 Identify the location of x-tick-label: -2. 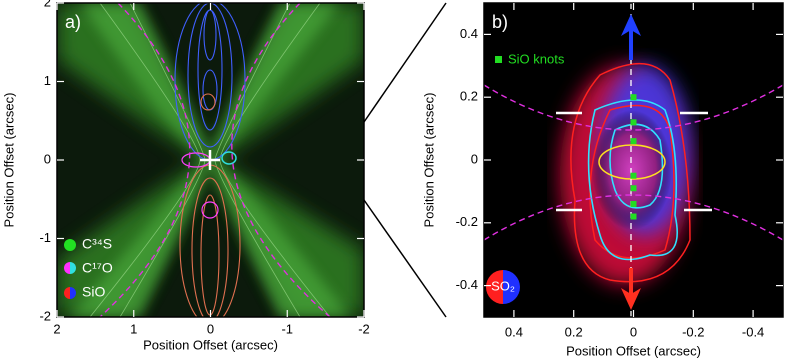
(364, 328).